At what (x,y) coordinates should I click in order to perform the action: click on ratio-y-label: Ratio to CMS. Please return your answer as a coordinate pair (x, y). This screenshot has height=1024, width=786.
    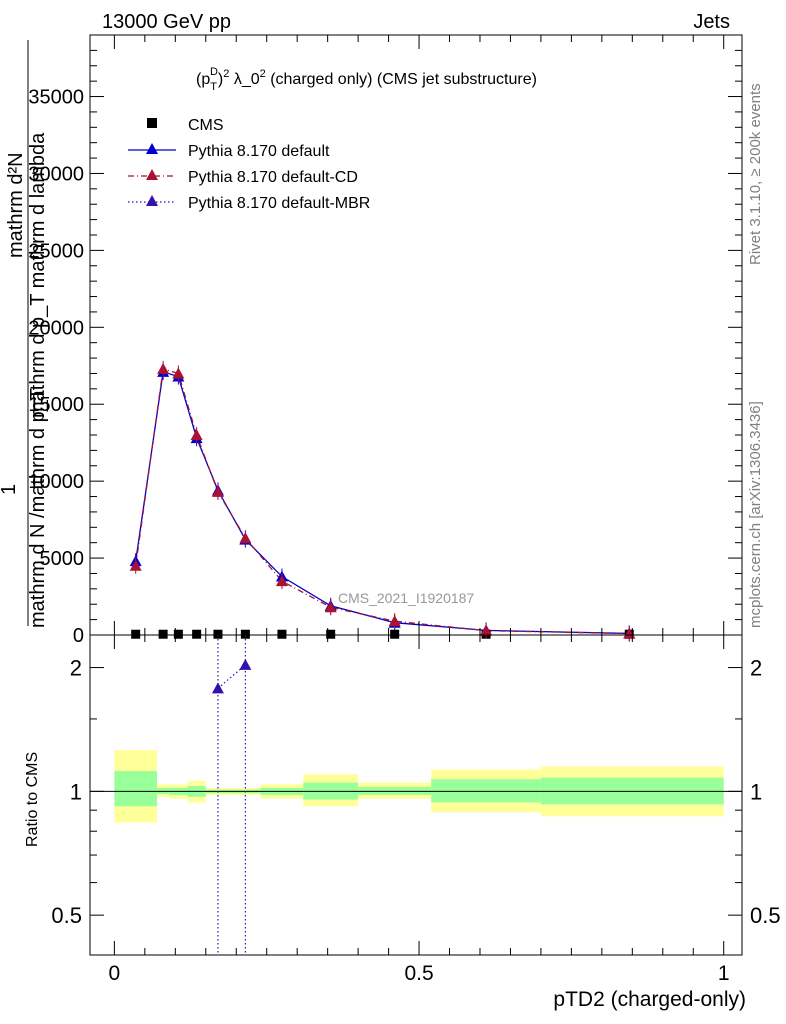
    Looking at the image, I should click on (32, 799).